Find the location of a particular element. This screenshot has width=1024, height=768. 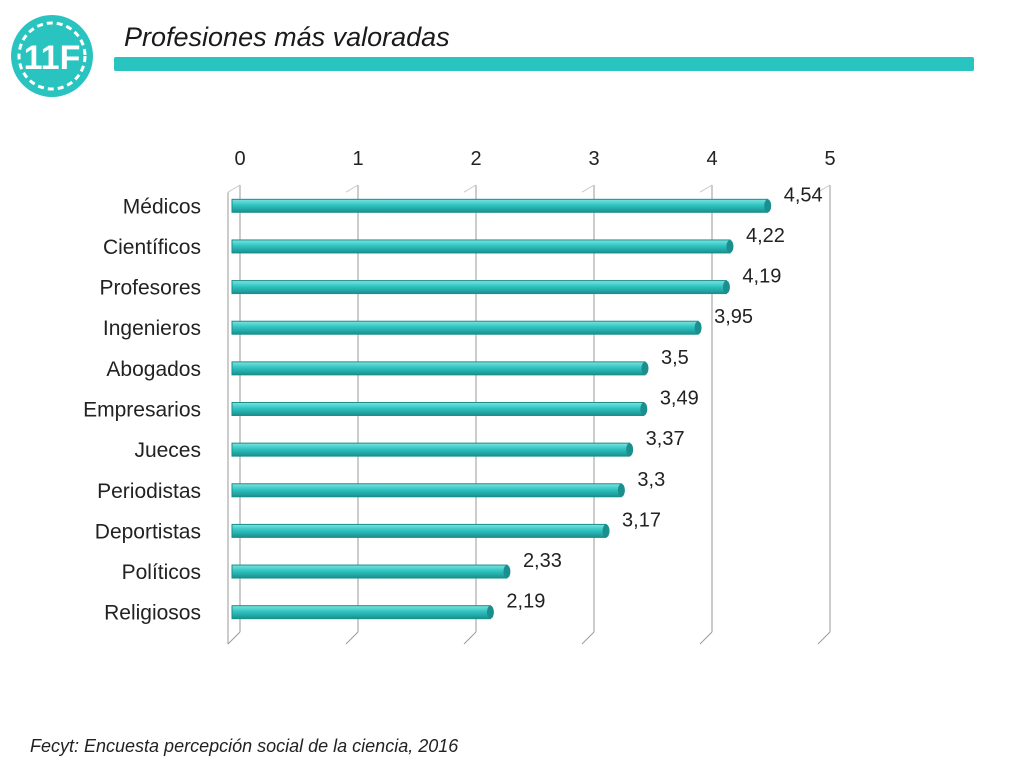

category-label: Periodistas is located at coordinates (149, 491).